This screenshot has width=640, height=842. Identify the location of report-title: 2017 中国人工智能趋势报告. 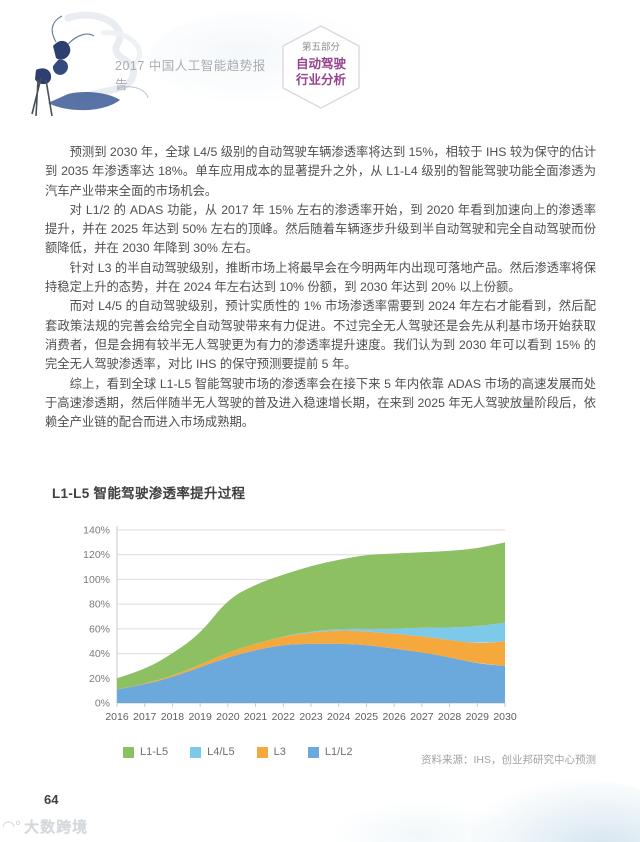
(190, 75).